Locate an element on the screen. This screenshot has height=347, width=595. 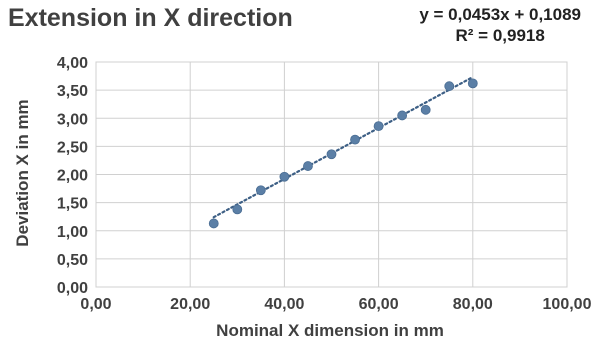
y-tick-label: 2,50 is located at coordinates (72, 147).